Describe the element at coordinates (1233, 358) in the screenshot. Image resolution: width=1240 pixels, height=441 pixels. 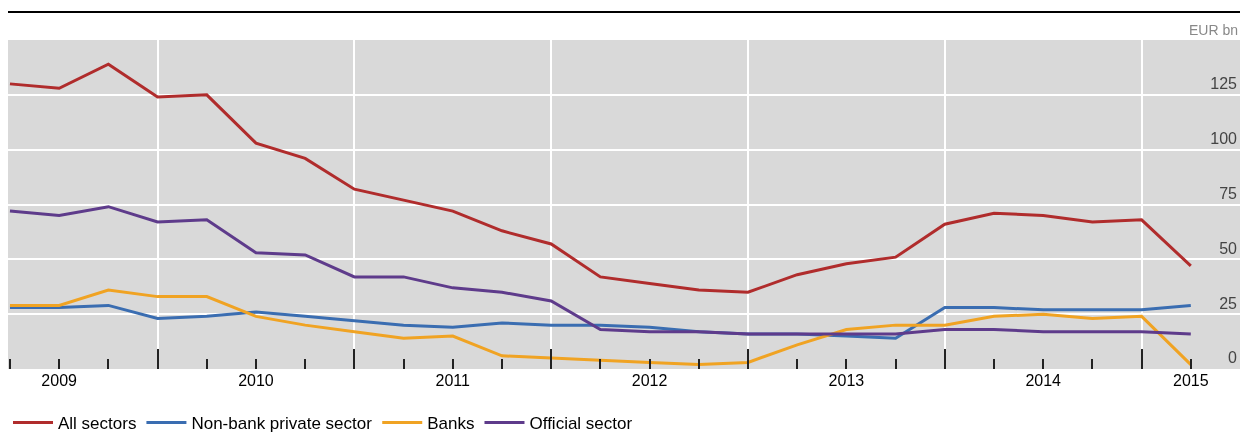
I see `y-tick-label: 0` at that location.